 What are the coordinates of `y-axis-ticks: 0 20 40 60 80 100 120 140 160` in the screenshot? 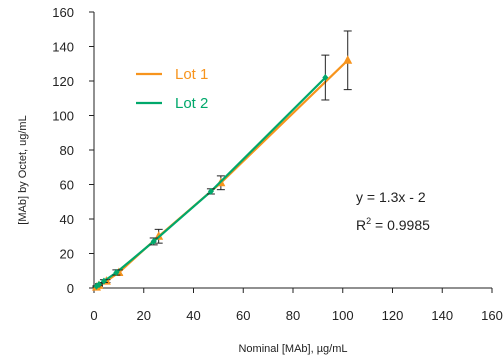 It's located at (73, 150).